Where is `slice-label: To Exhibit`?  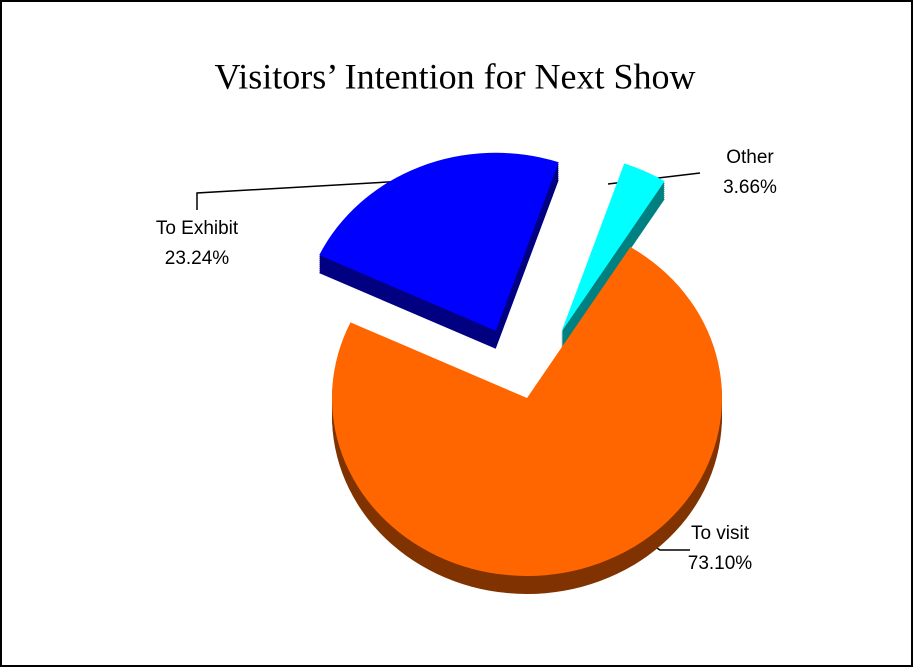 slice-label: To Exhibit is located at coordinates (197, 228).